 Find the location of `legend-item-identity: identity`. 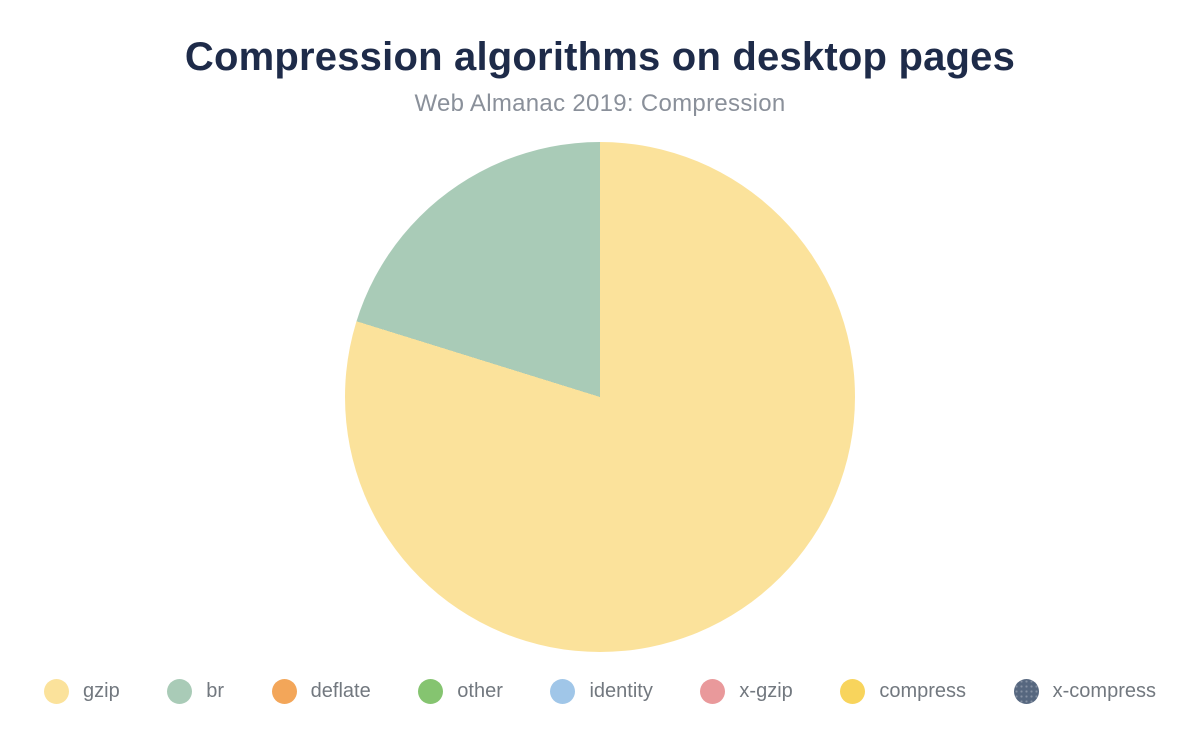

legend-item-identity: identity is located at coordinates (601, 691).